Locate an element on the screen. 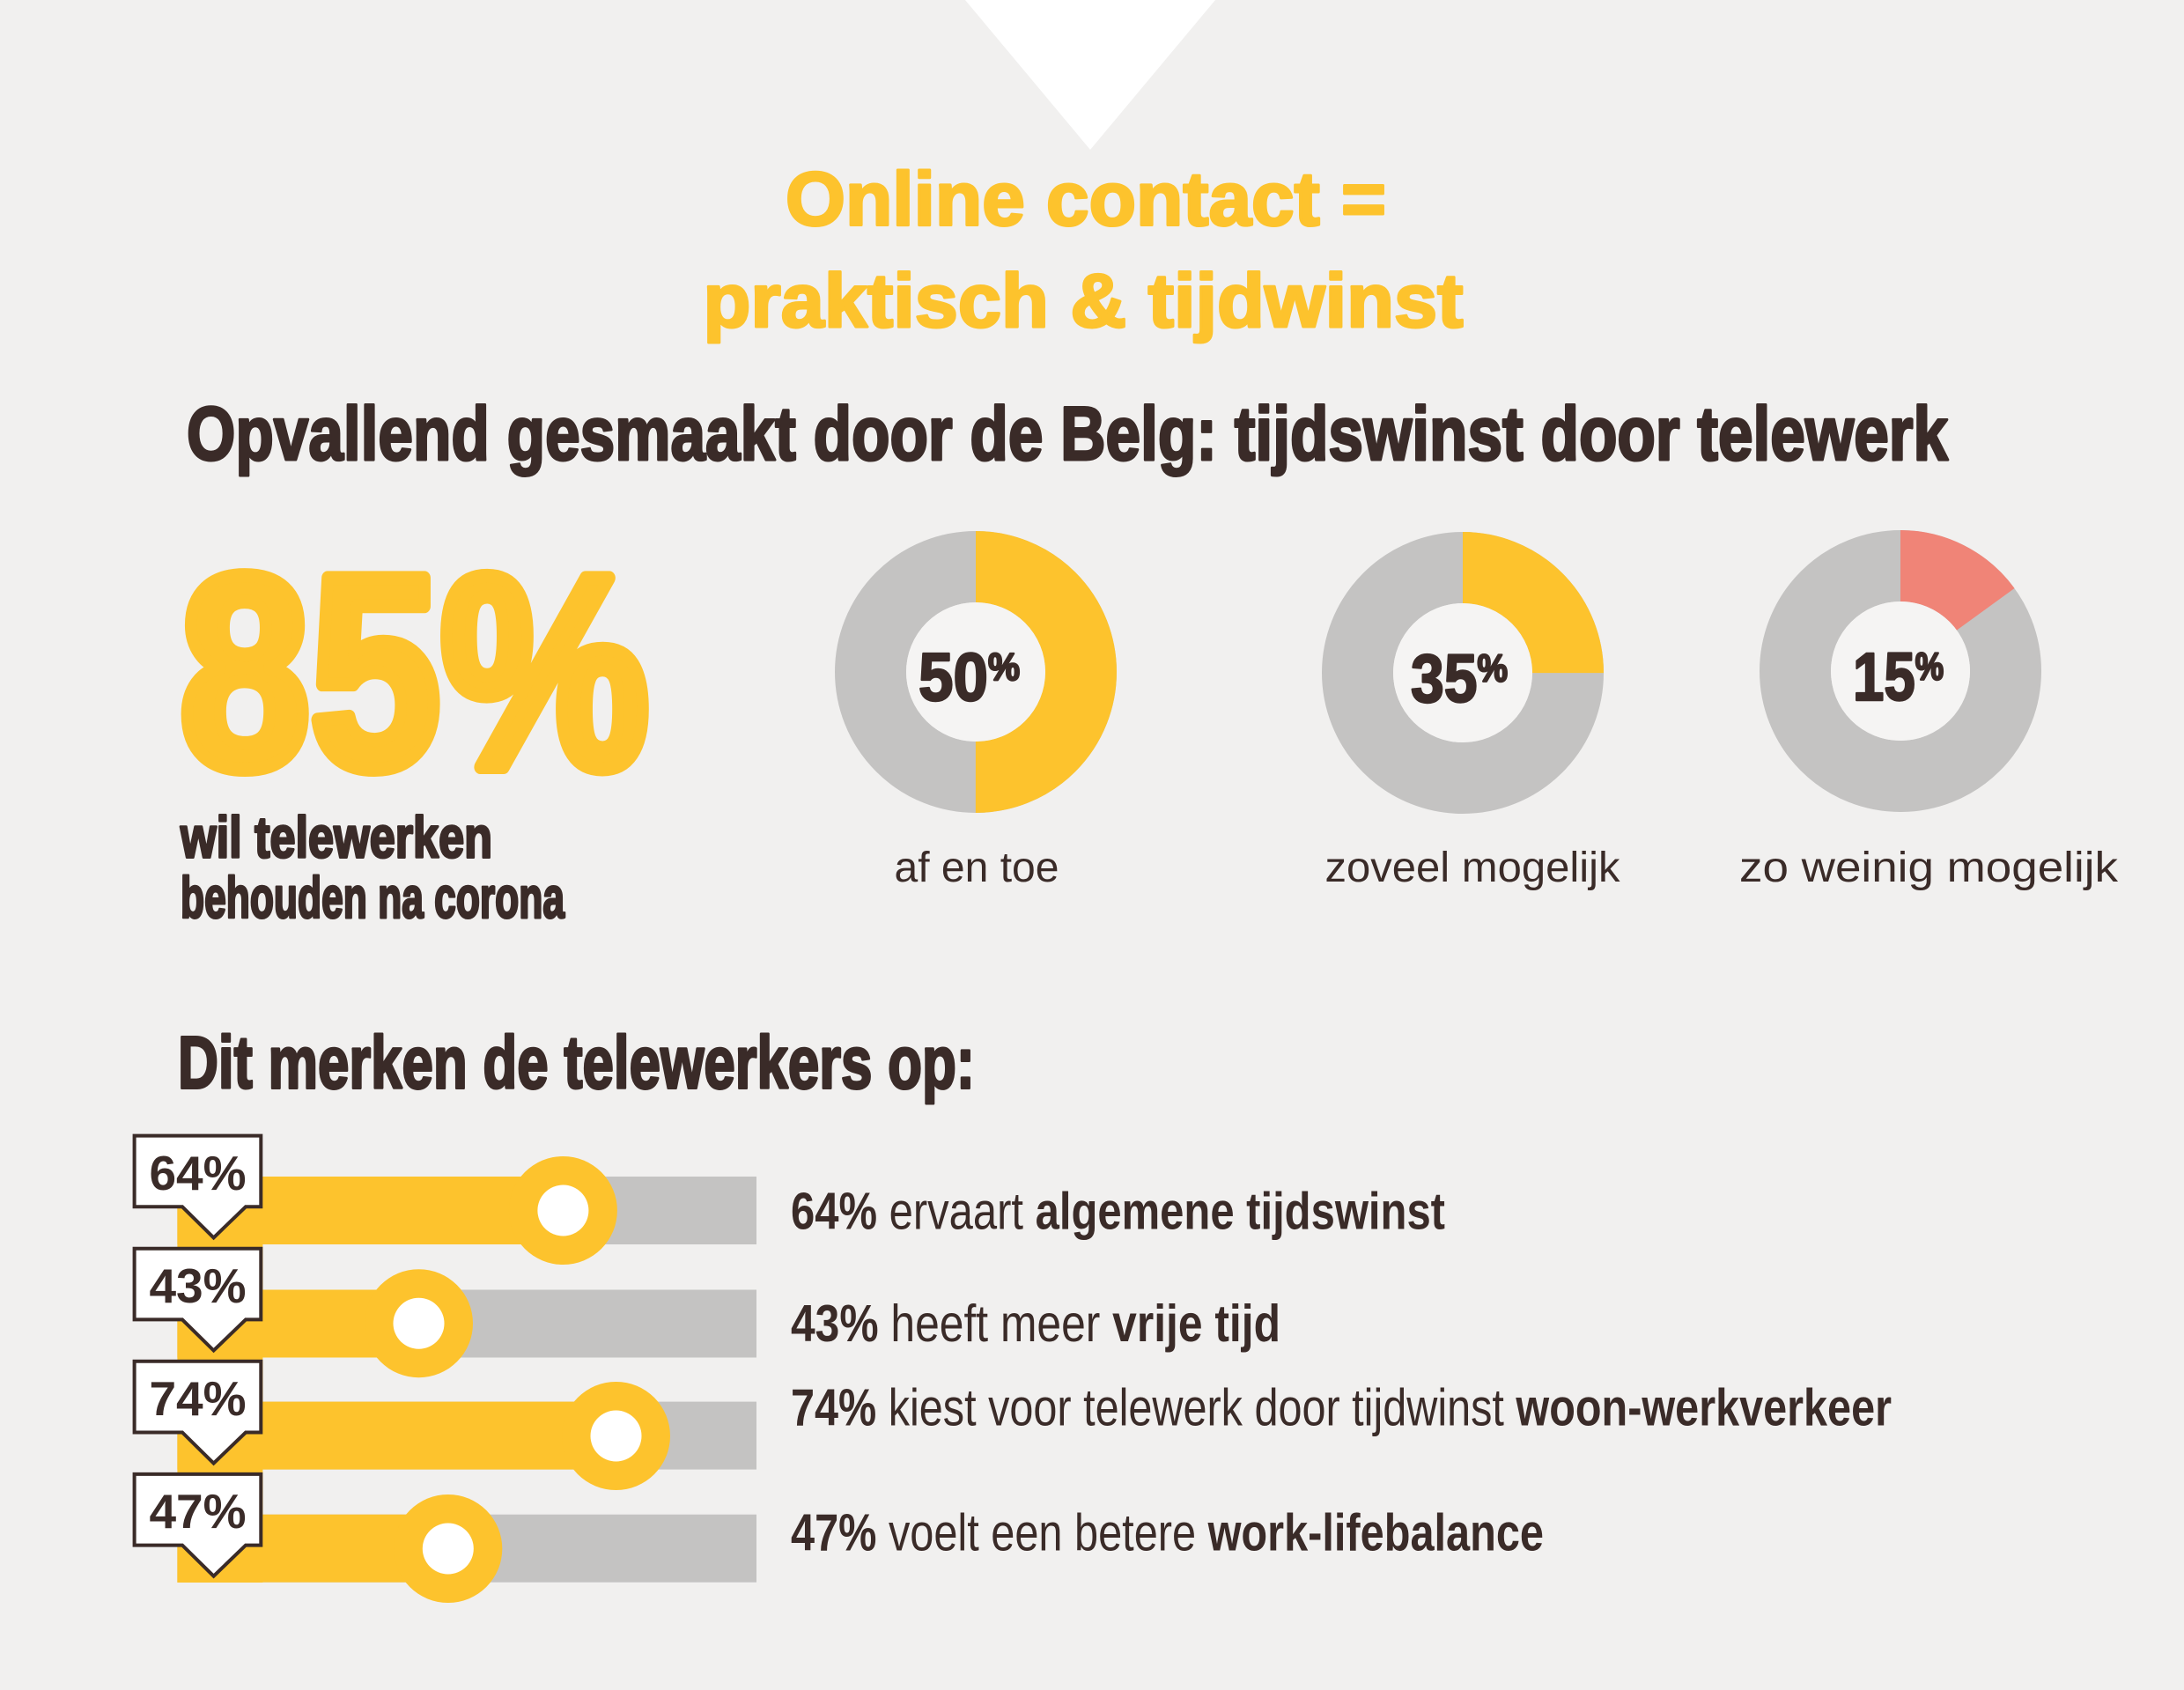 The height and width of the screenshot is (1690, 2184). svg-text:47% voelt een betere work-life: 47% voelt een betere work-lifebalance is located at coordinates (1167, 1532).